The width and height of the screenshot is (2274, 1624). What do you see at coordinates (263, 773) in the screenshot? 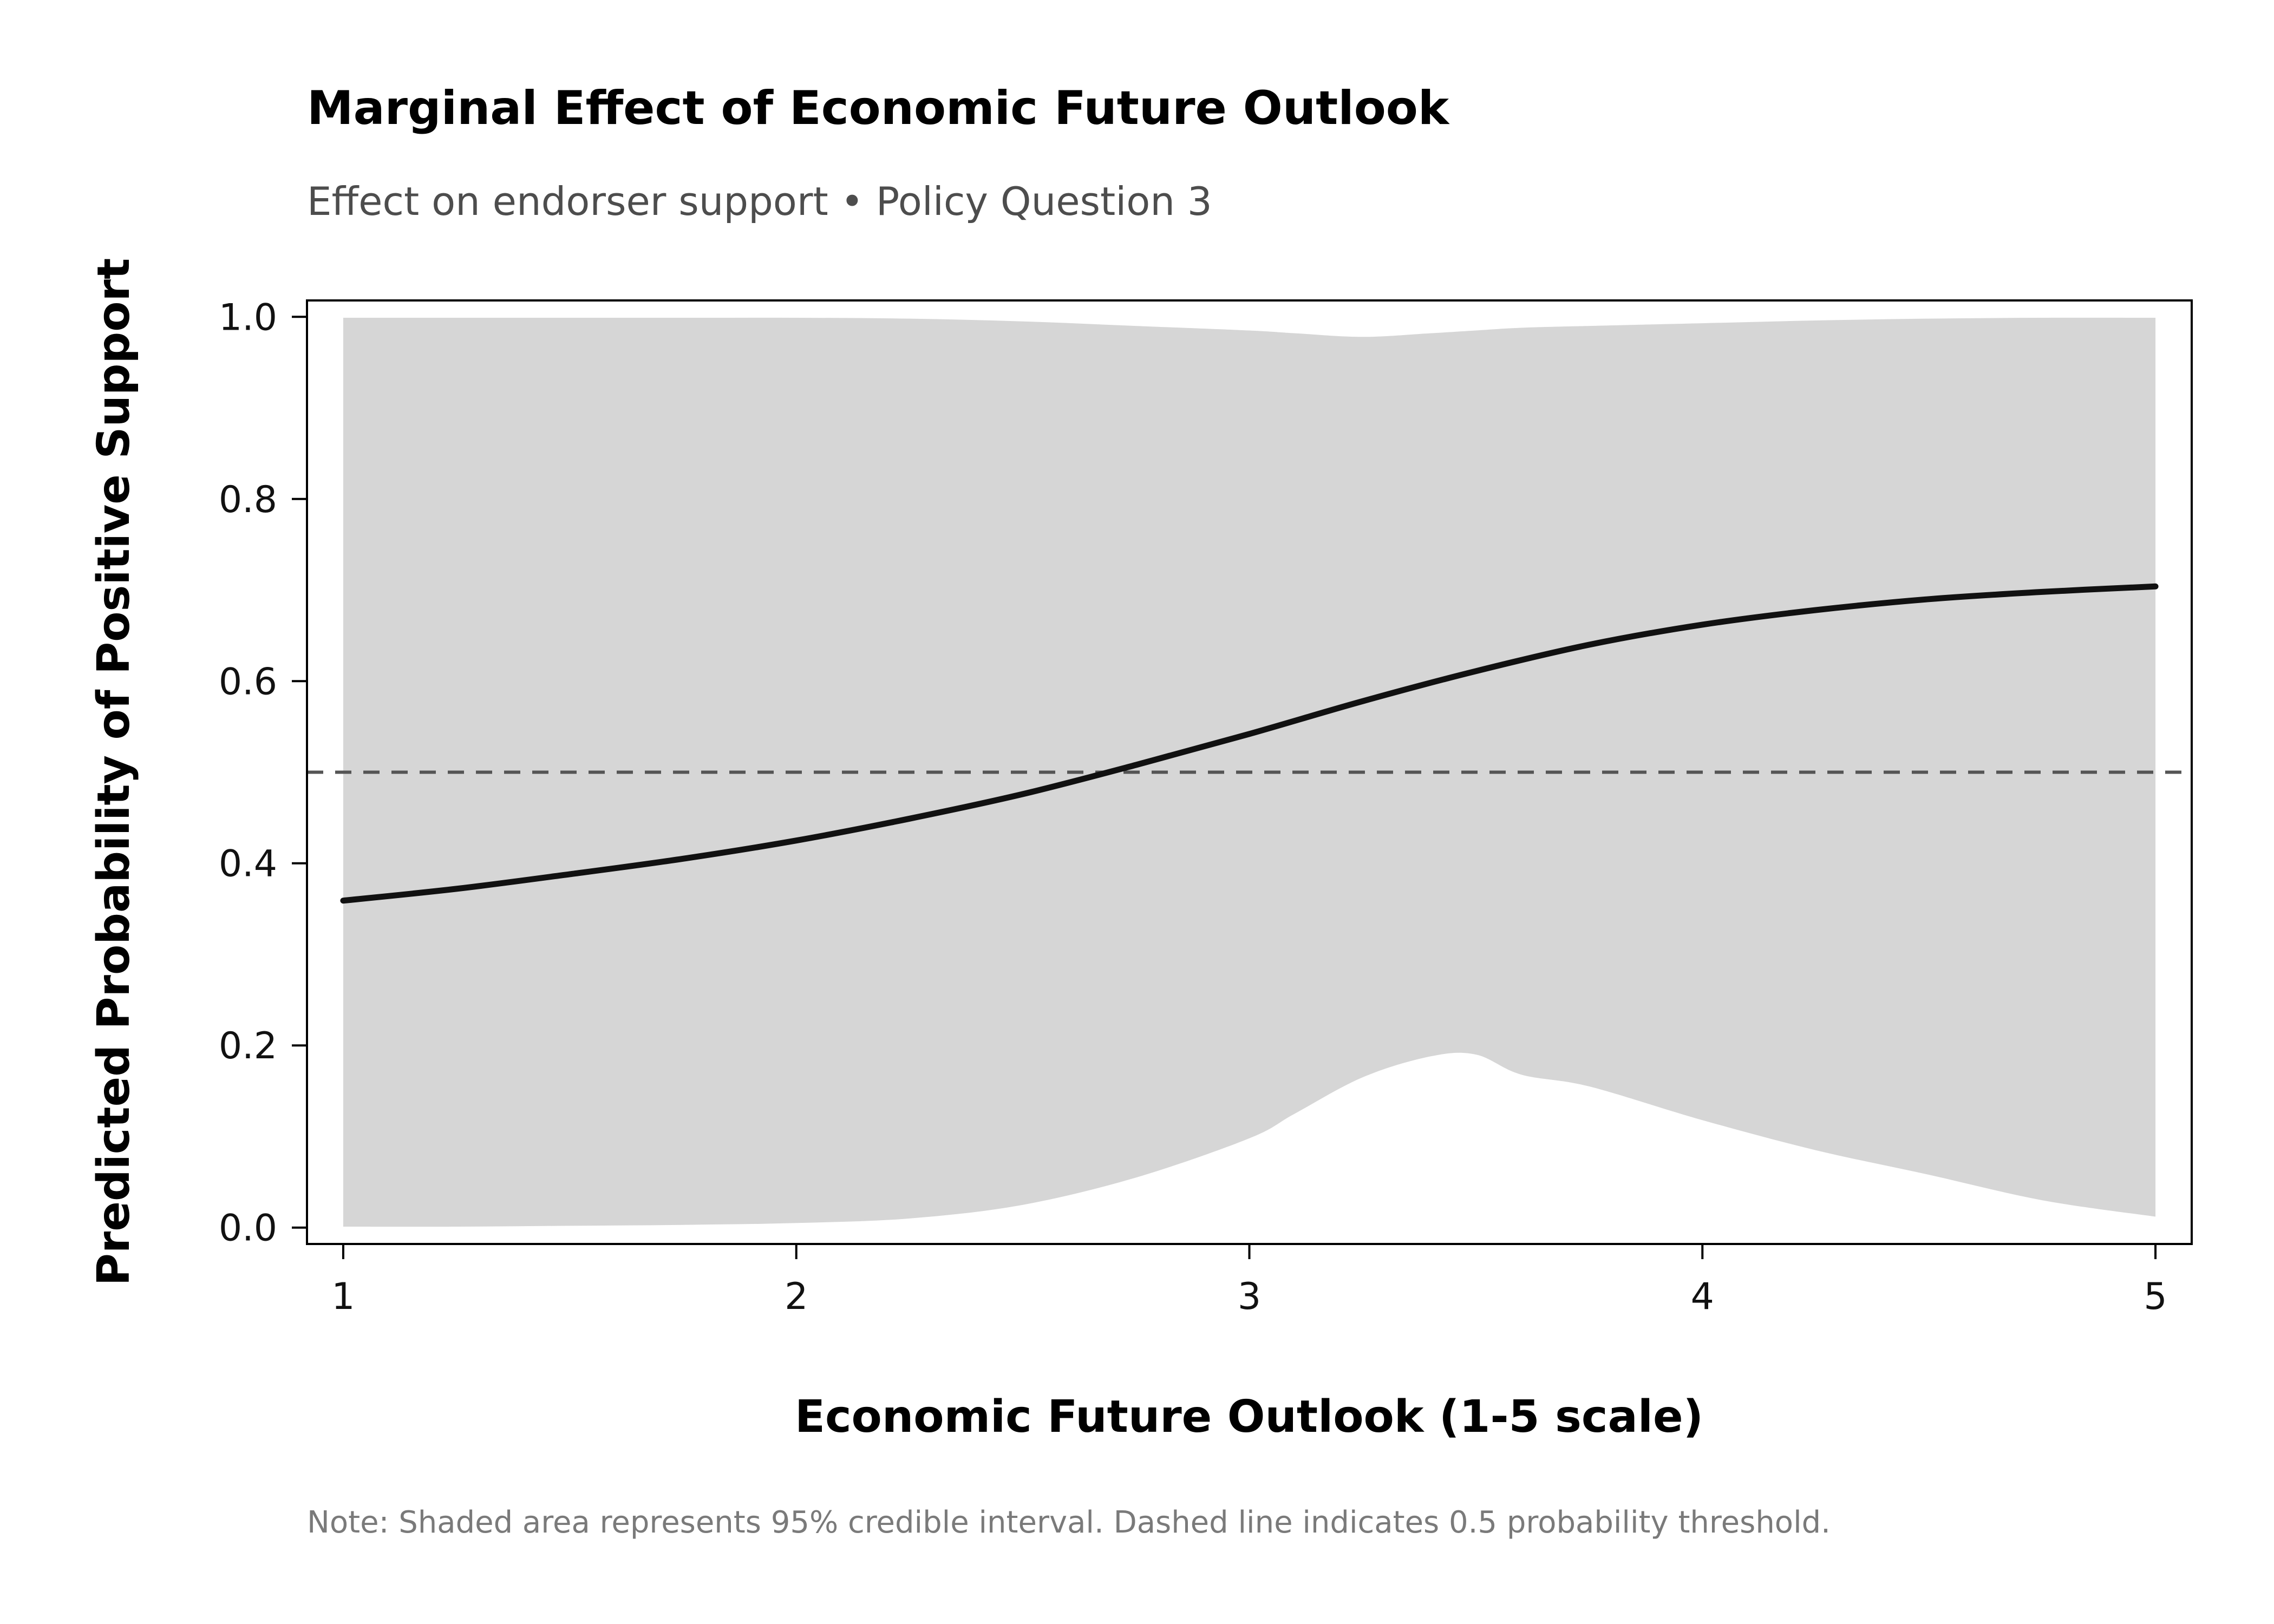
I see `y-axis: 0.0 0.2 0.4 0.6 0.8 1.0` at bounding box center [263, 773].